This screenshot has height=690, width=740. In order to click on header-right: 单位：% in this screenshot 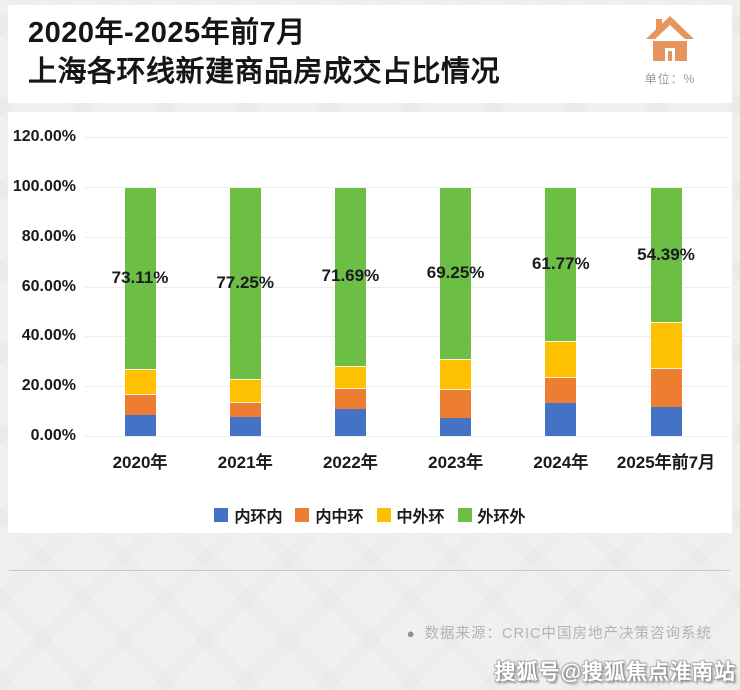, I will do `click(670, 51)`.